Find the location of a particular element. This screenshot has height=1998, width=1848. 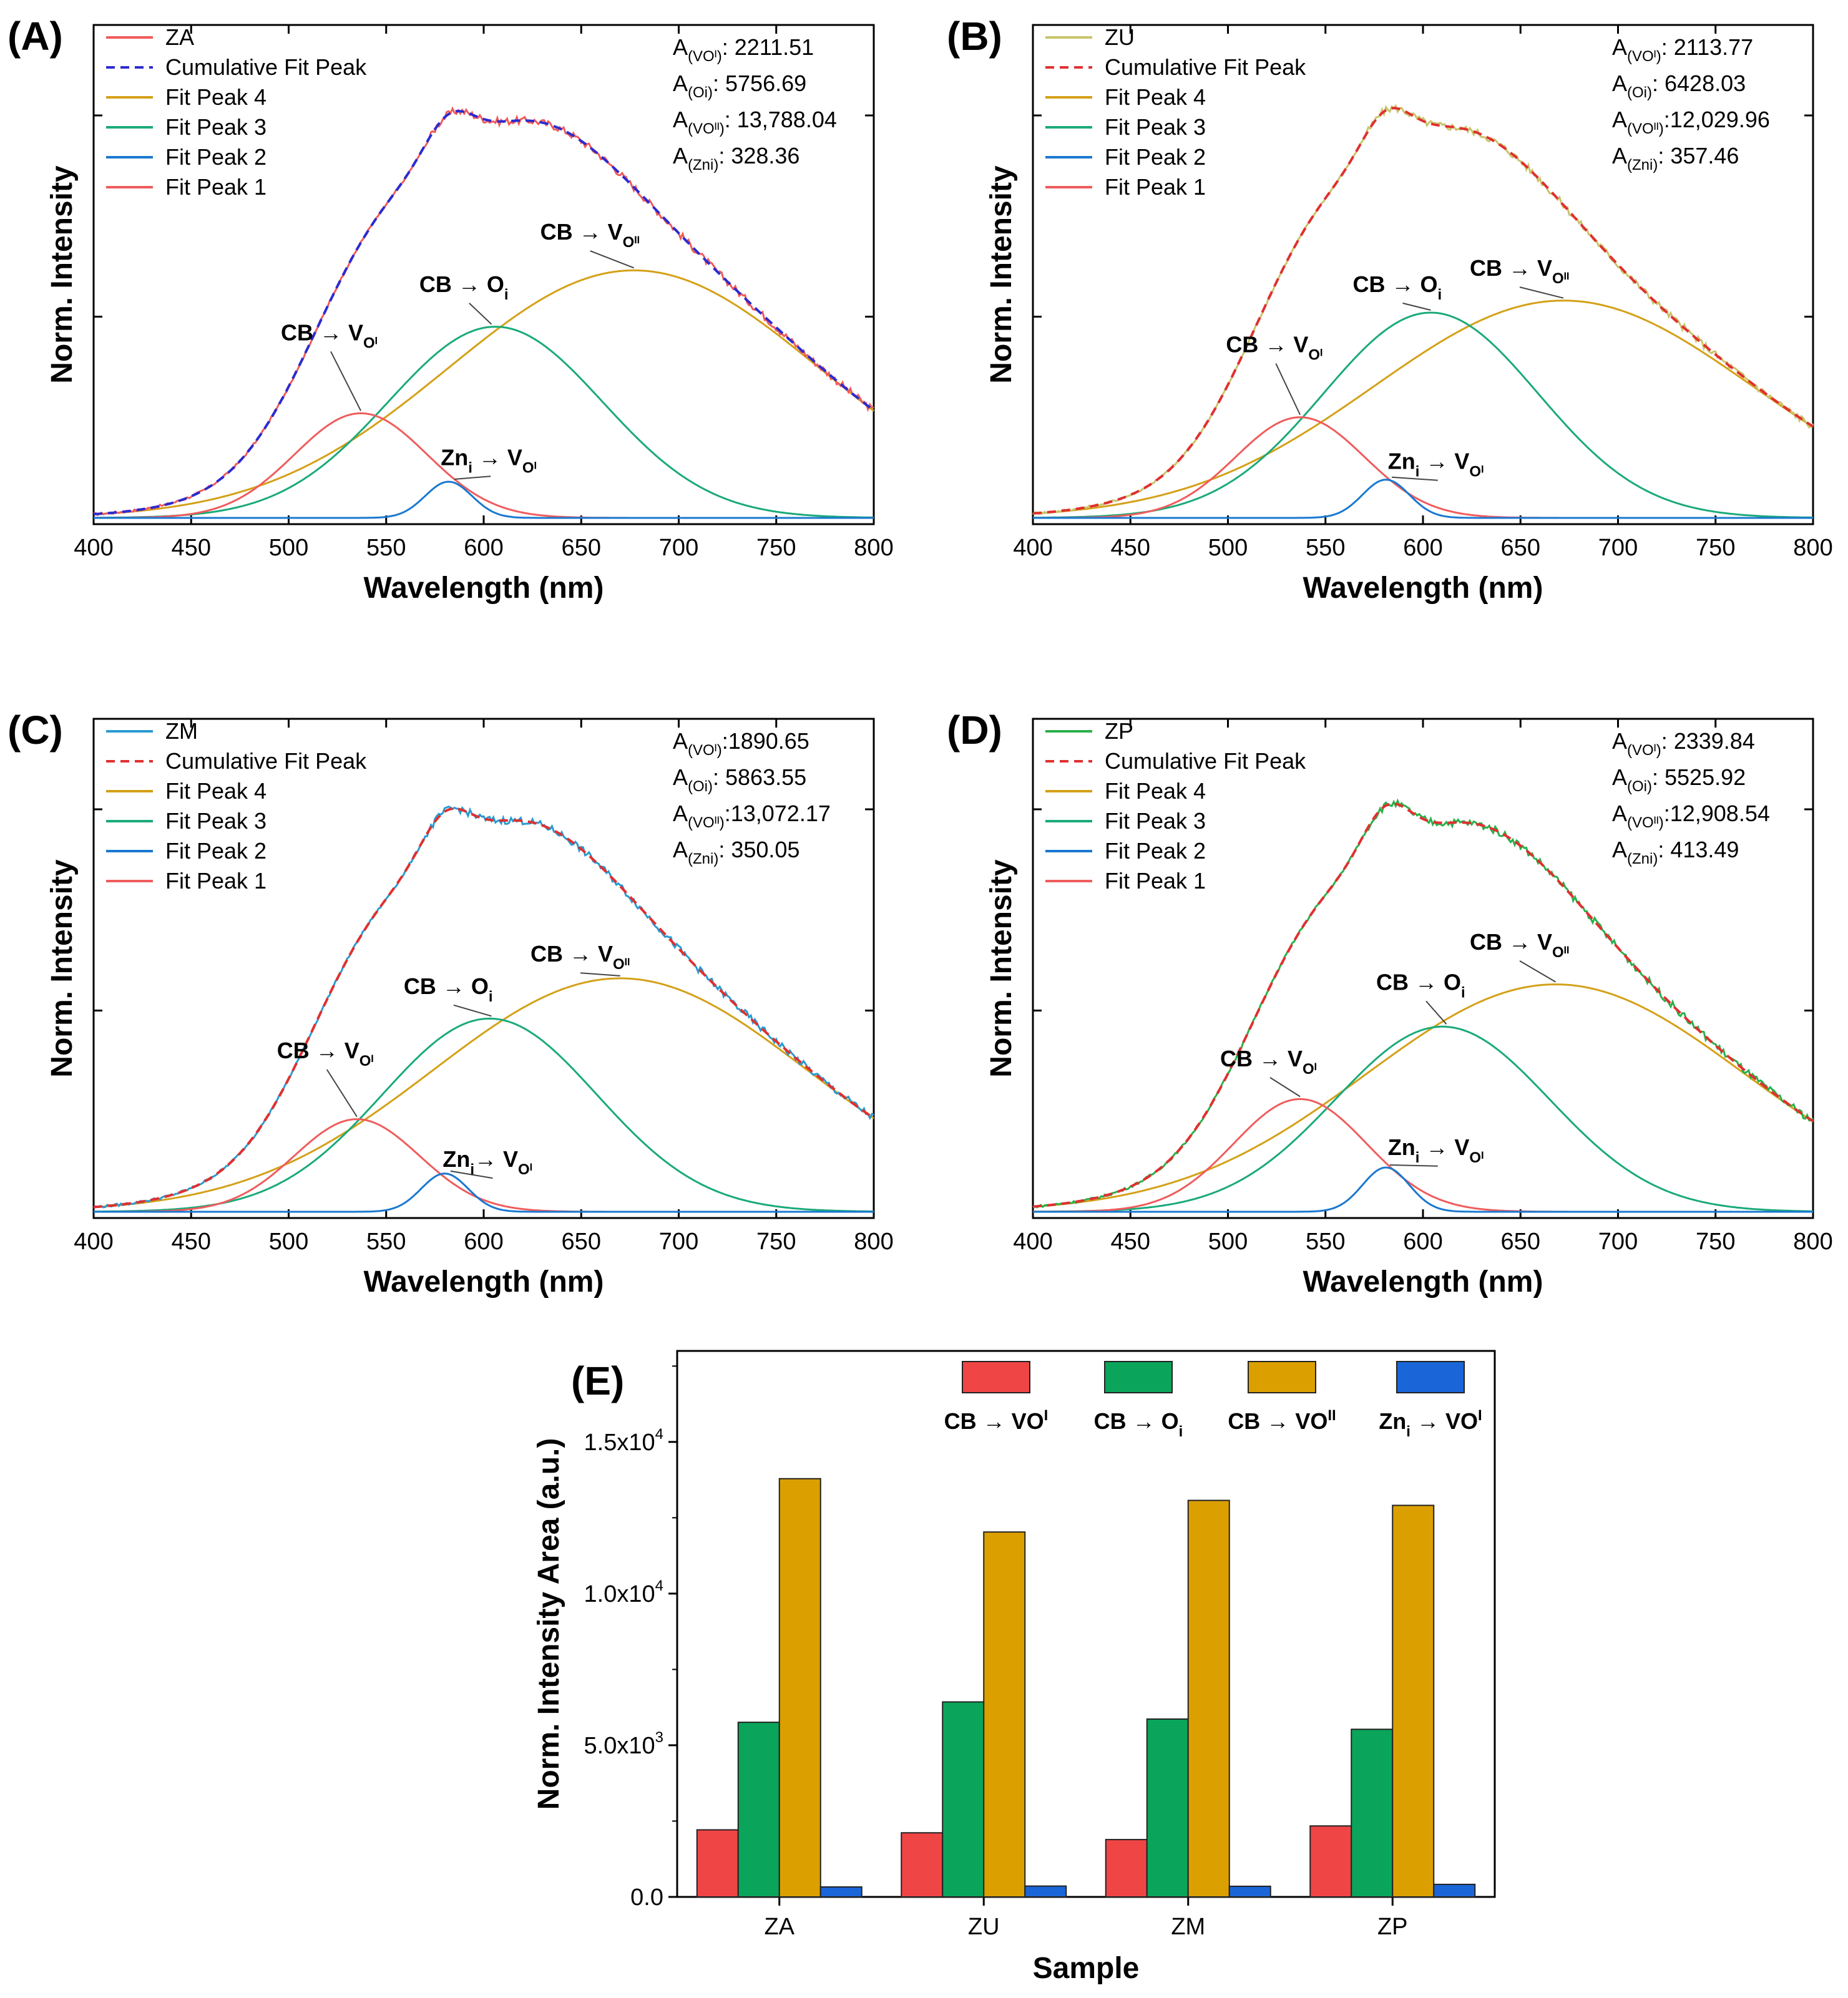

cumulative-fit-curve is located at coordinates (1423, 311).